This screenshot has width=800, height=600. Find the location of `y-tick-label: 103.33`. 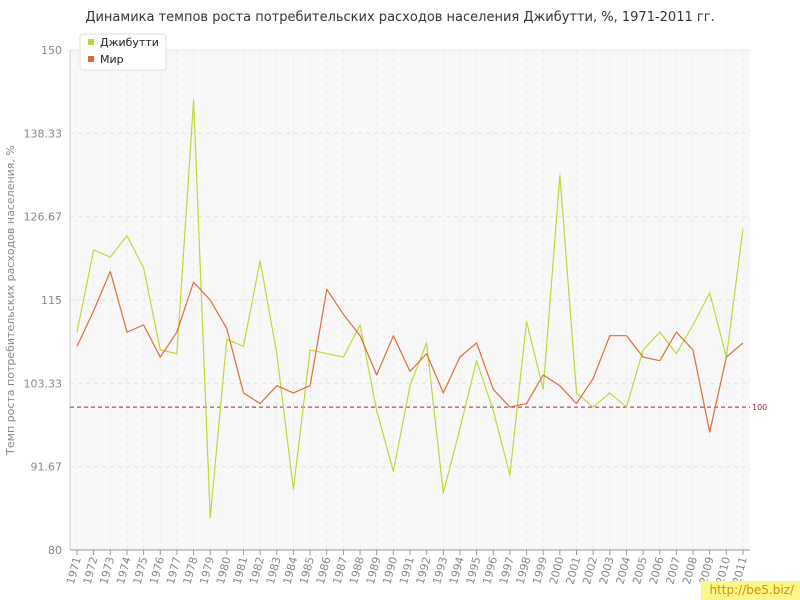

y-tick-label: 103.33 is located at coordinates (43, 383).